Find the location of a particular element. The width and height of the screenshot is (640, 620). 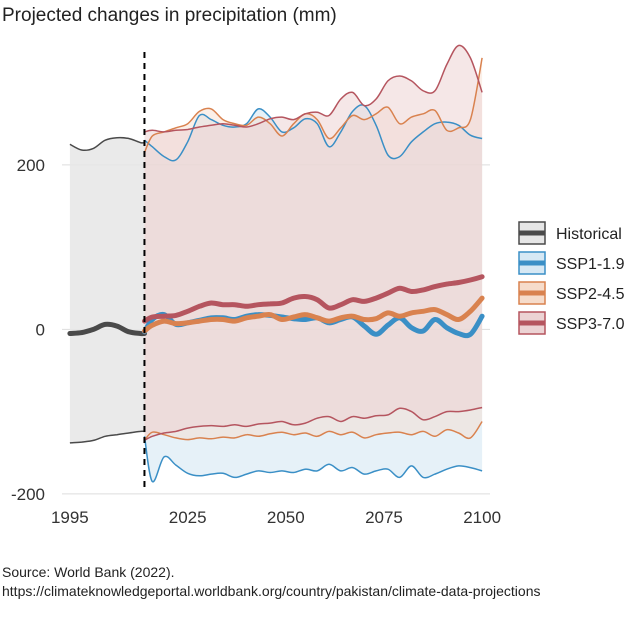

upper-line-ssp370 is located at coordinates (313, 88).